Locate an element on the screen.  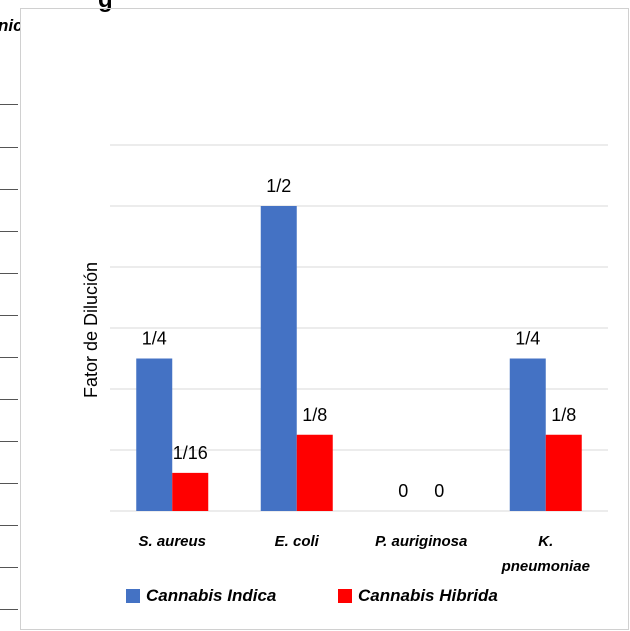
legend: Cannabis Indica Cannabis Hibrida is located at coordinates (315, 596).